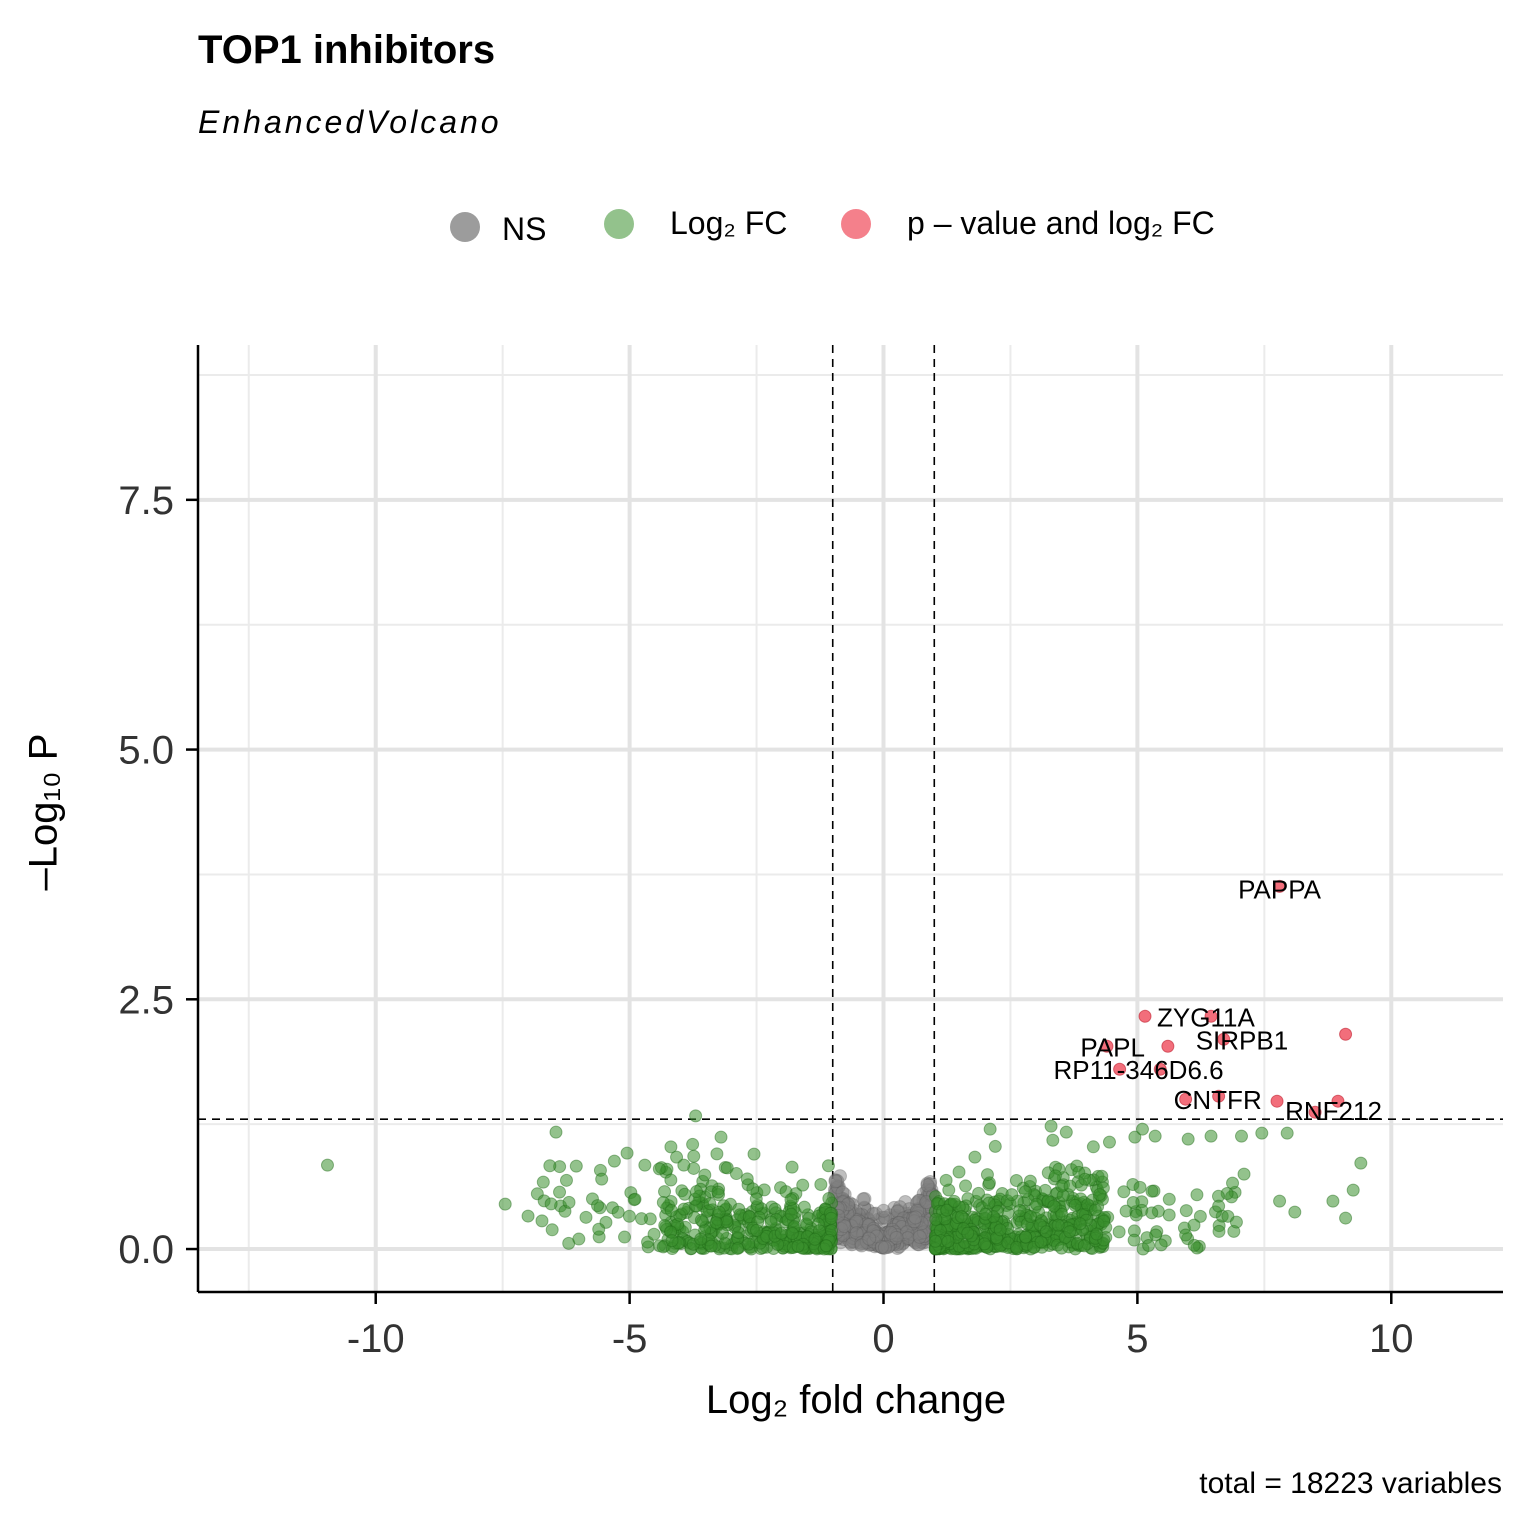 This screenshot has height=1536, width=1536. I want to click on legend-item-sig: p – value and log₂ FC, so click(1028, 223).